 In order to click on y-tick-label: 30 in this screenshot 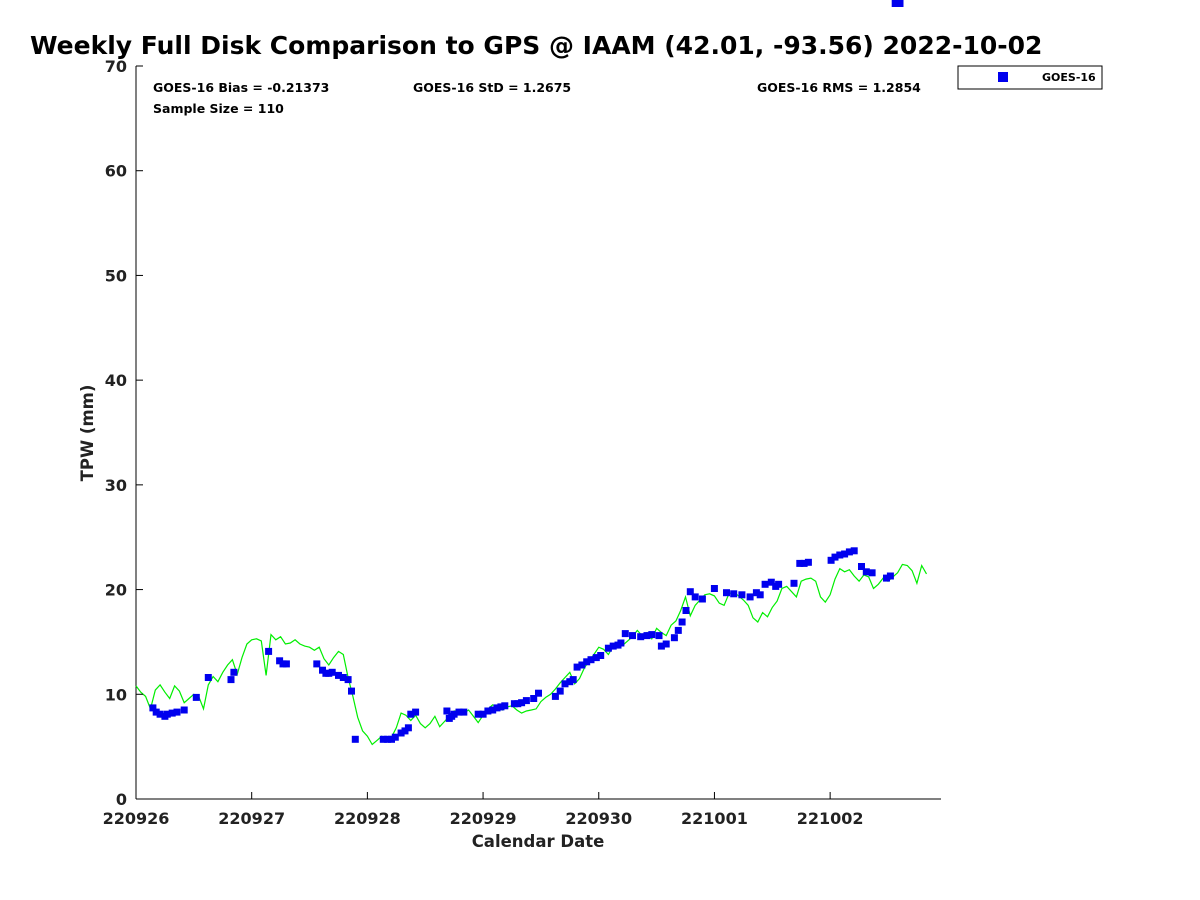, I will do `click(116, 485)`.